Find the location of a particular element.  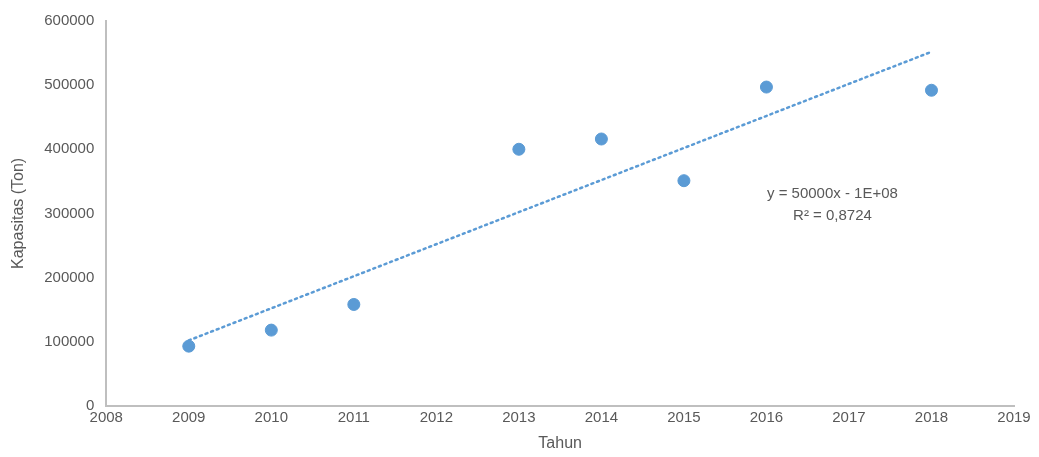

annotation: y = 50000x - 1E+08 R² = 0,8724 is located at coordinates (832, 204).